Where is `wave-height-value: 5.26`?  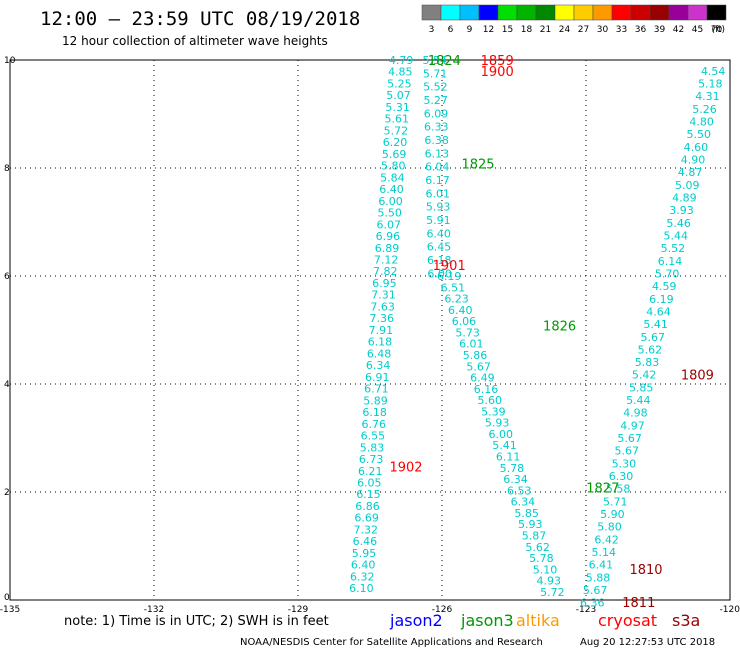 wave-height-value: 5.26 is located at coordinates (704, 109).